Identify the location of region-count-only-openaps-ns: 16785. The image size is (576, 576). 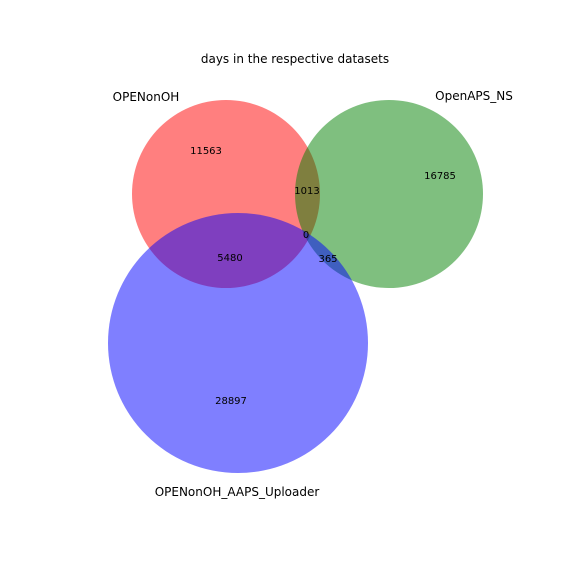
(440, 176).